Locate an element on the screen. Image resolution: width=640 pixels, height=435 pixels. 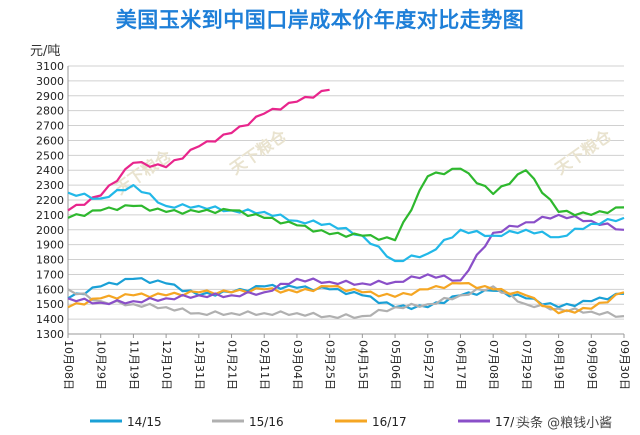
x-tick-label: 05月27日 is located at coordinates (428, 365).